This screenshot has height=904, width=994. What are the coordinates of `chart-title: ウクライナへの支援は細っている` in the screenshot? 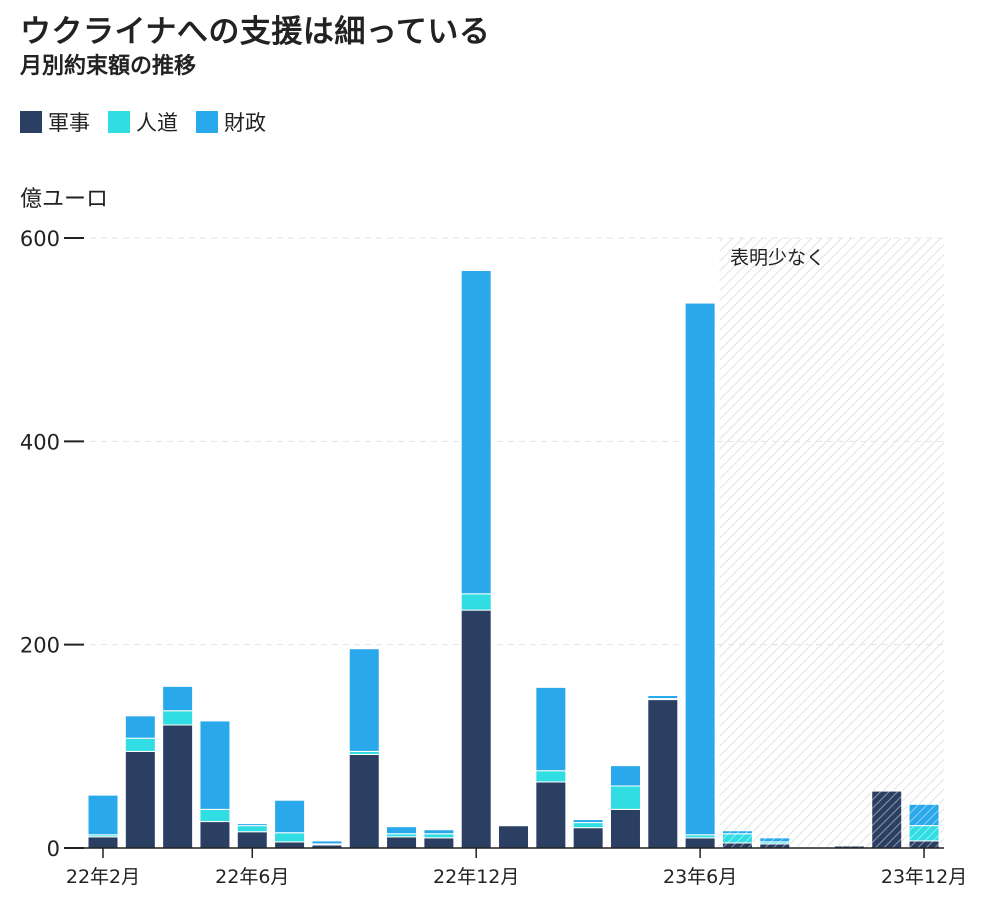 It's located at (255, 32).